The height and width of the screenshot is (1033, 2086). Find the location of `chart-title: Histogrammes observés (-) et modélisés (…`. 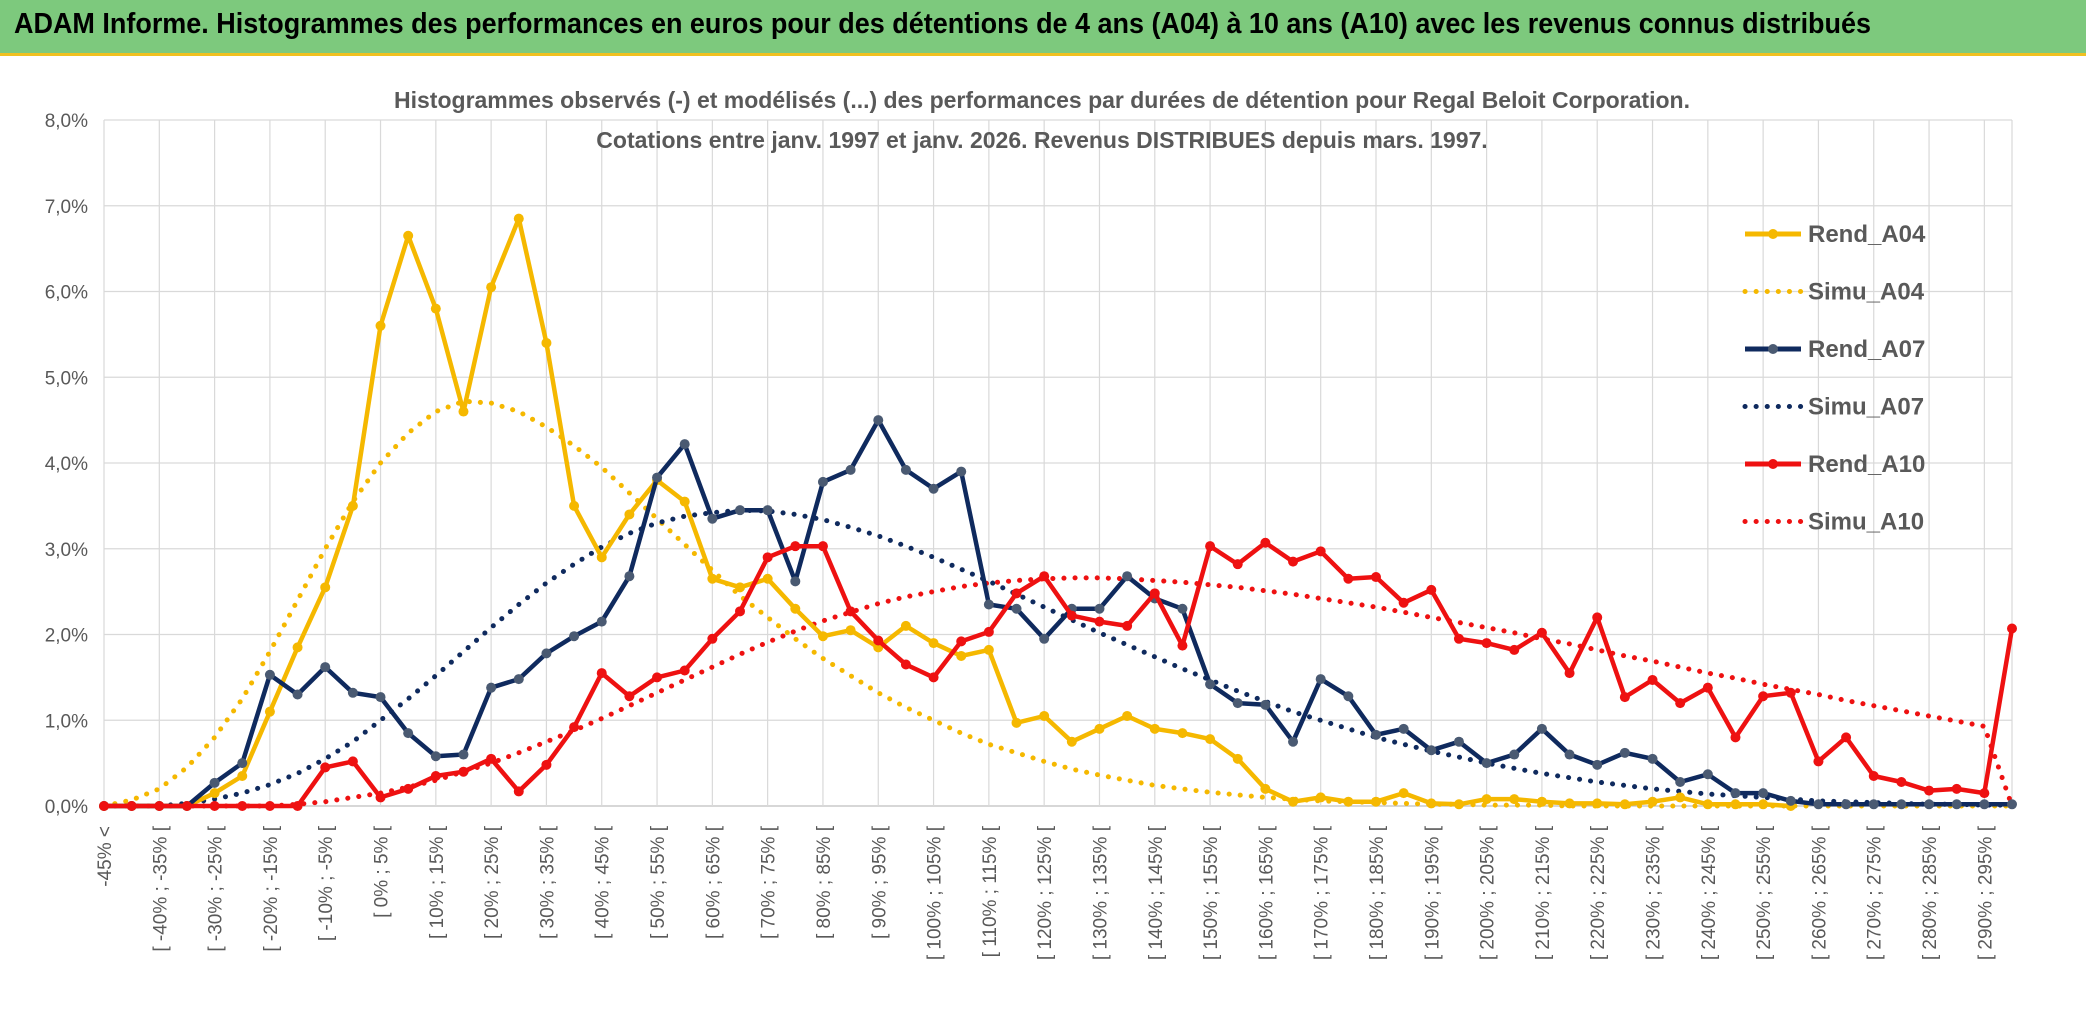

chart-title: Histogrammes observés (-) et modélisés (… is located at coordinates (1042, 120).